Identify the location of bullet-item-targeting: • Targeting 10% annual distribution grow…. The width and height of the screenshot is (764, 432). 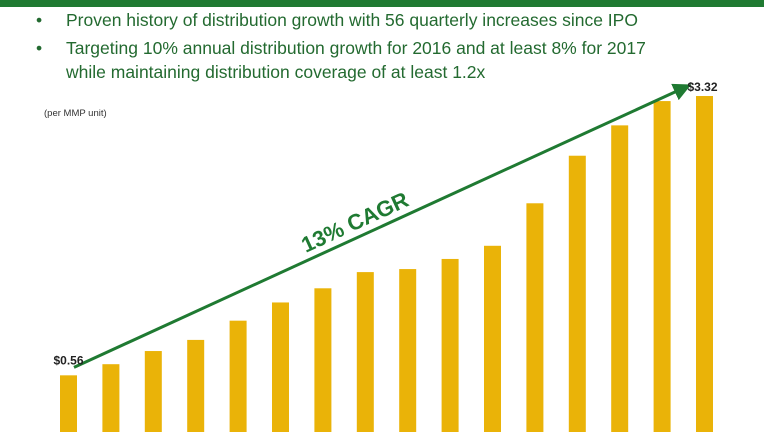
(388, 60).